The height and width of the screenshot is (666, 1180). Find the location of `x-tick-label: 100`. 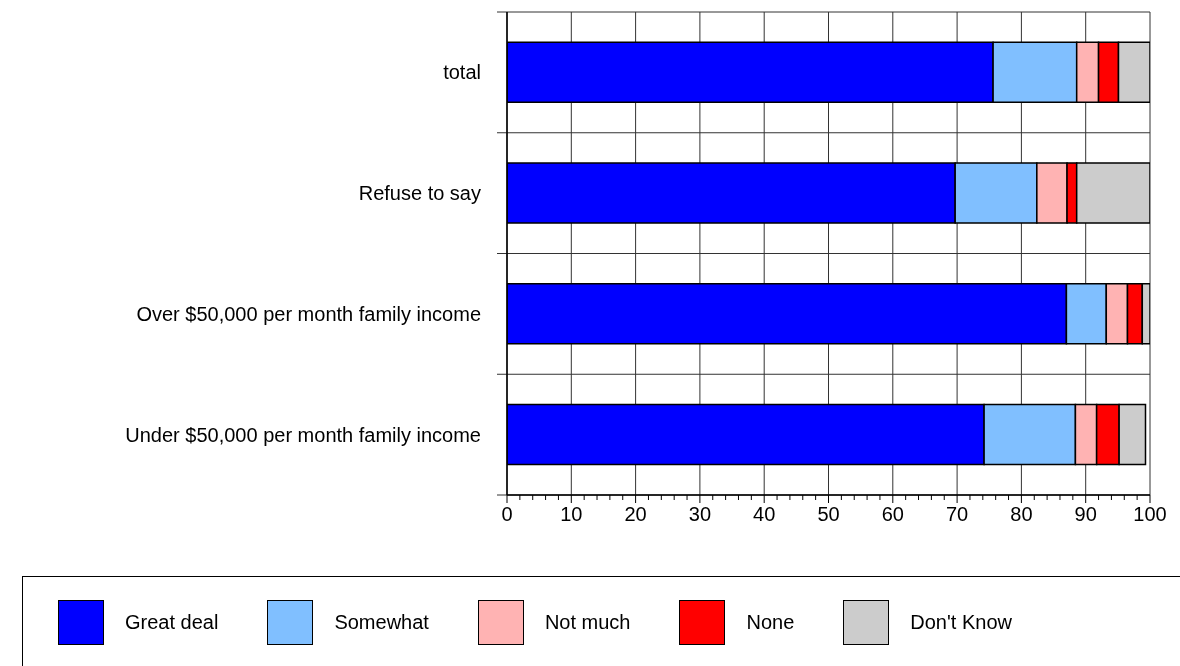

x-tick-label: 100 is located at coordinates (1150, 514).